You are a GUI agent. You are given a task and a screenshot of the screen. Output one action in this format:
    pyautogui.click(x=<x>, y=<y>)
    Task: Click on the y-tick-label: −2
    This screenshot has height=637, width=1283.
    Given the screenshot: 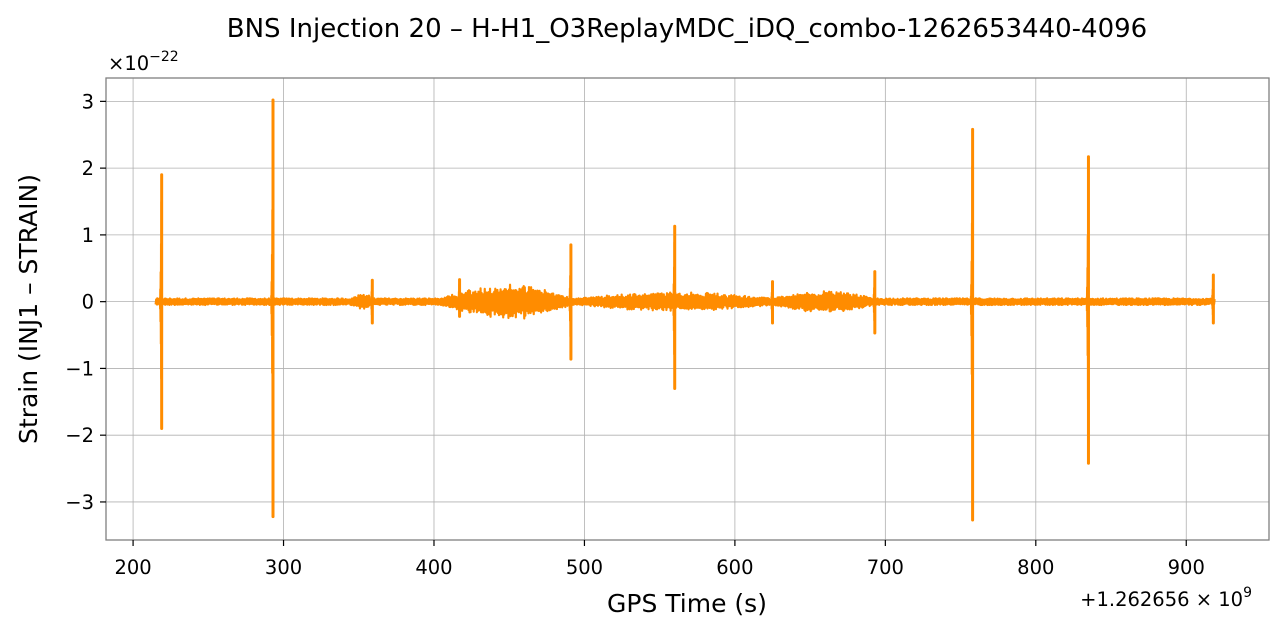 What is the action you would take?
    pyautogui.click(x=79, y=435)
    